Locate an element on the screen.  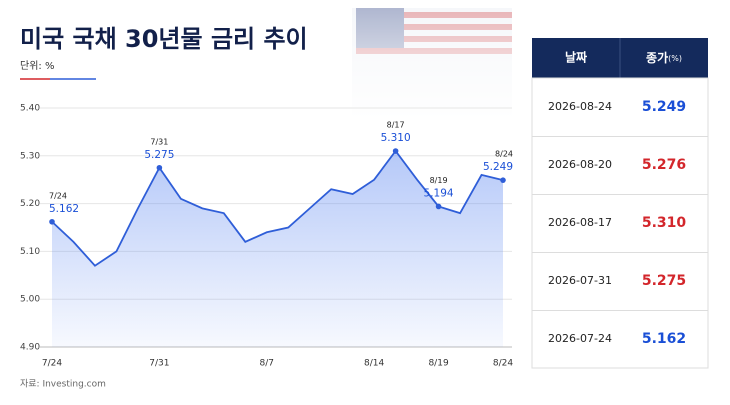
cell-date: 2026-08-24 is located at coordinates (580, 106).